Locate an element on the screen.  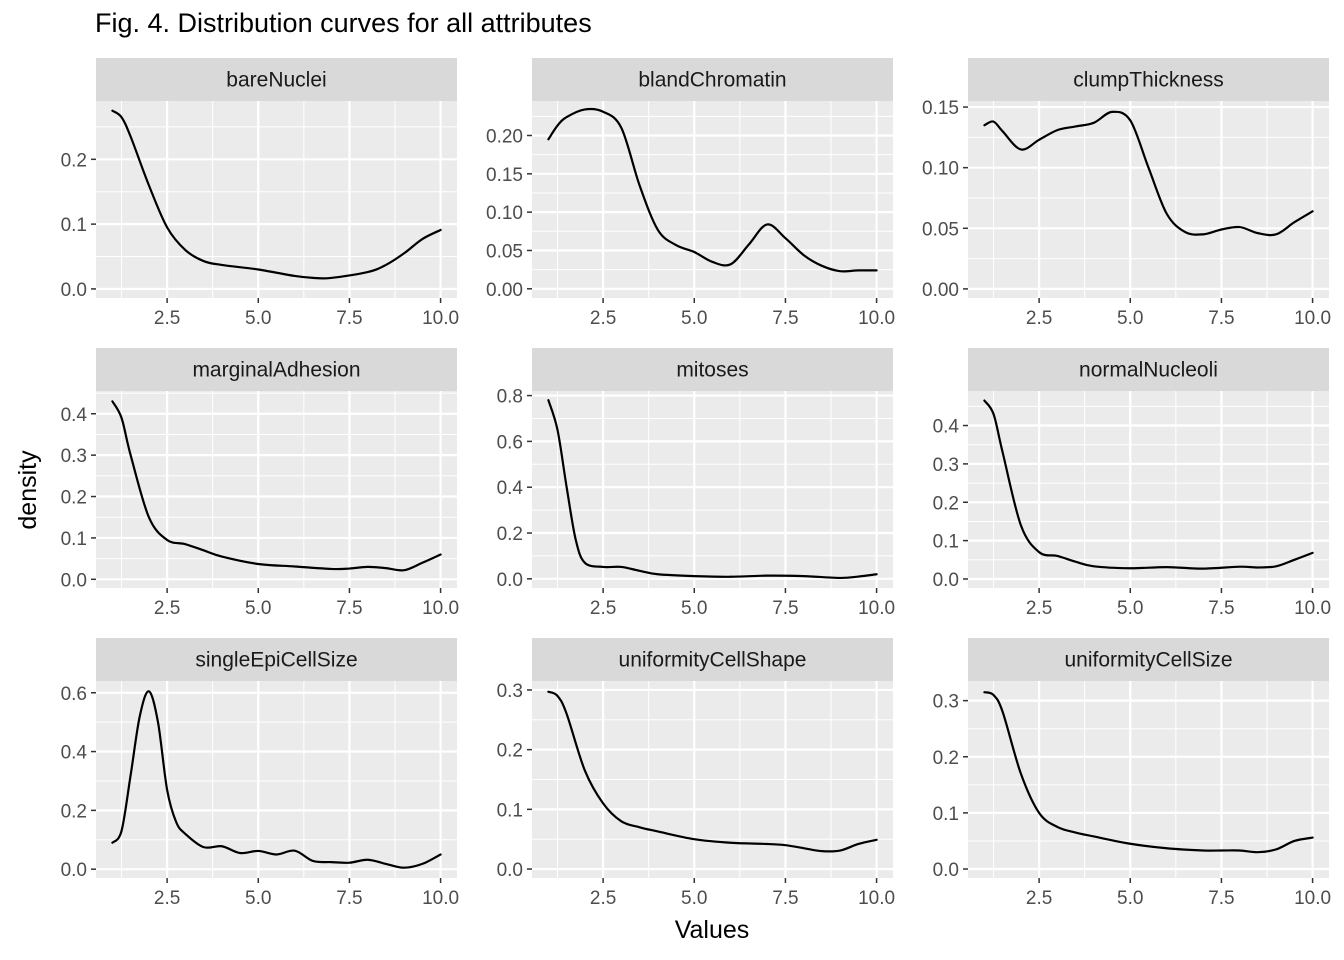
panel-bareNuclei: bareNuclei 2.5 5.0 7.5 10.0 0.0 0.1 0.2 is located at coordinates (260, 193).